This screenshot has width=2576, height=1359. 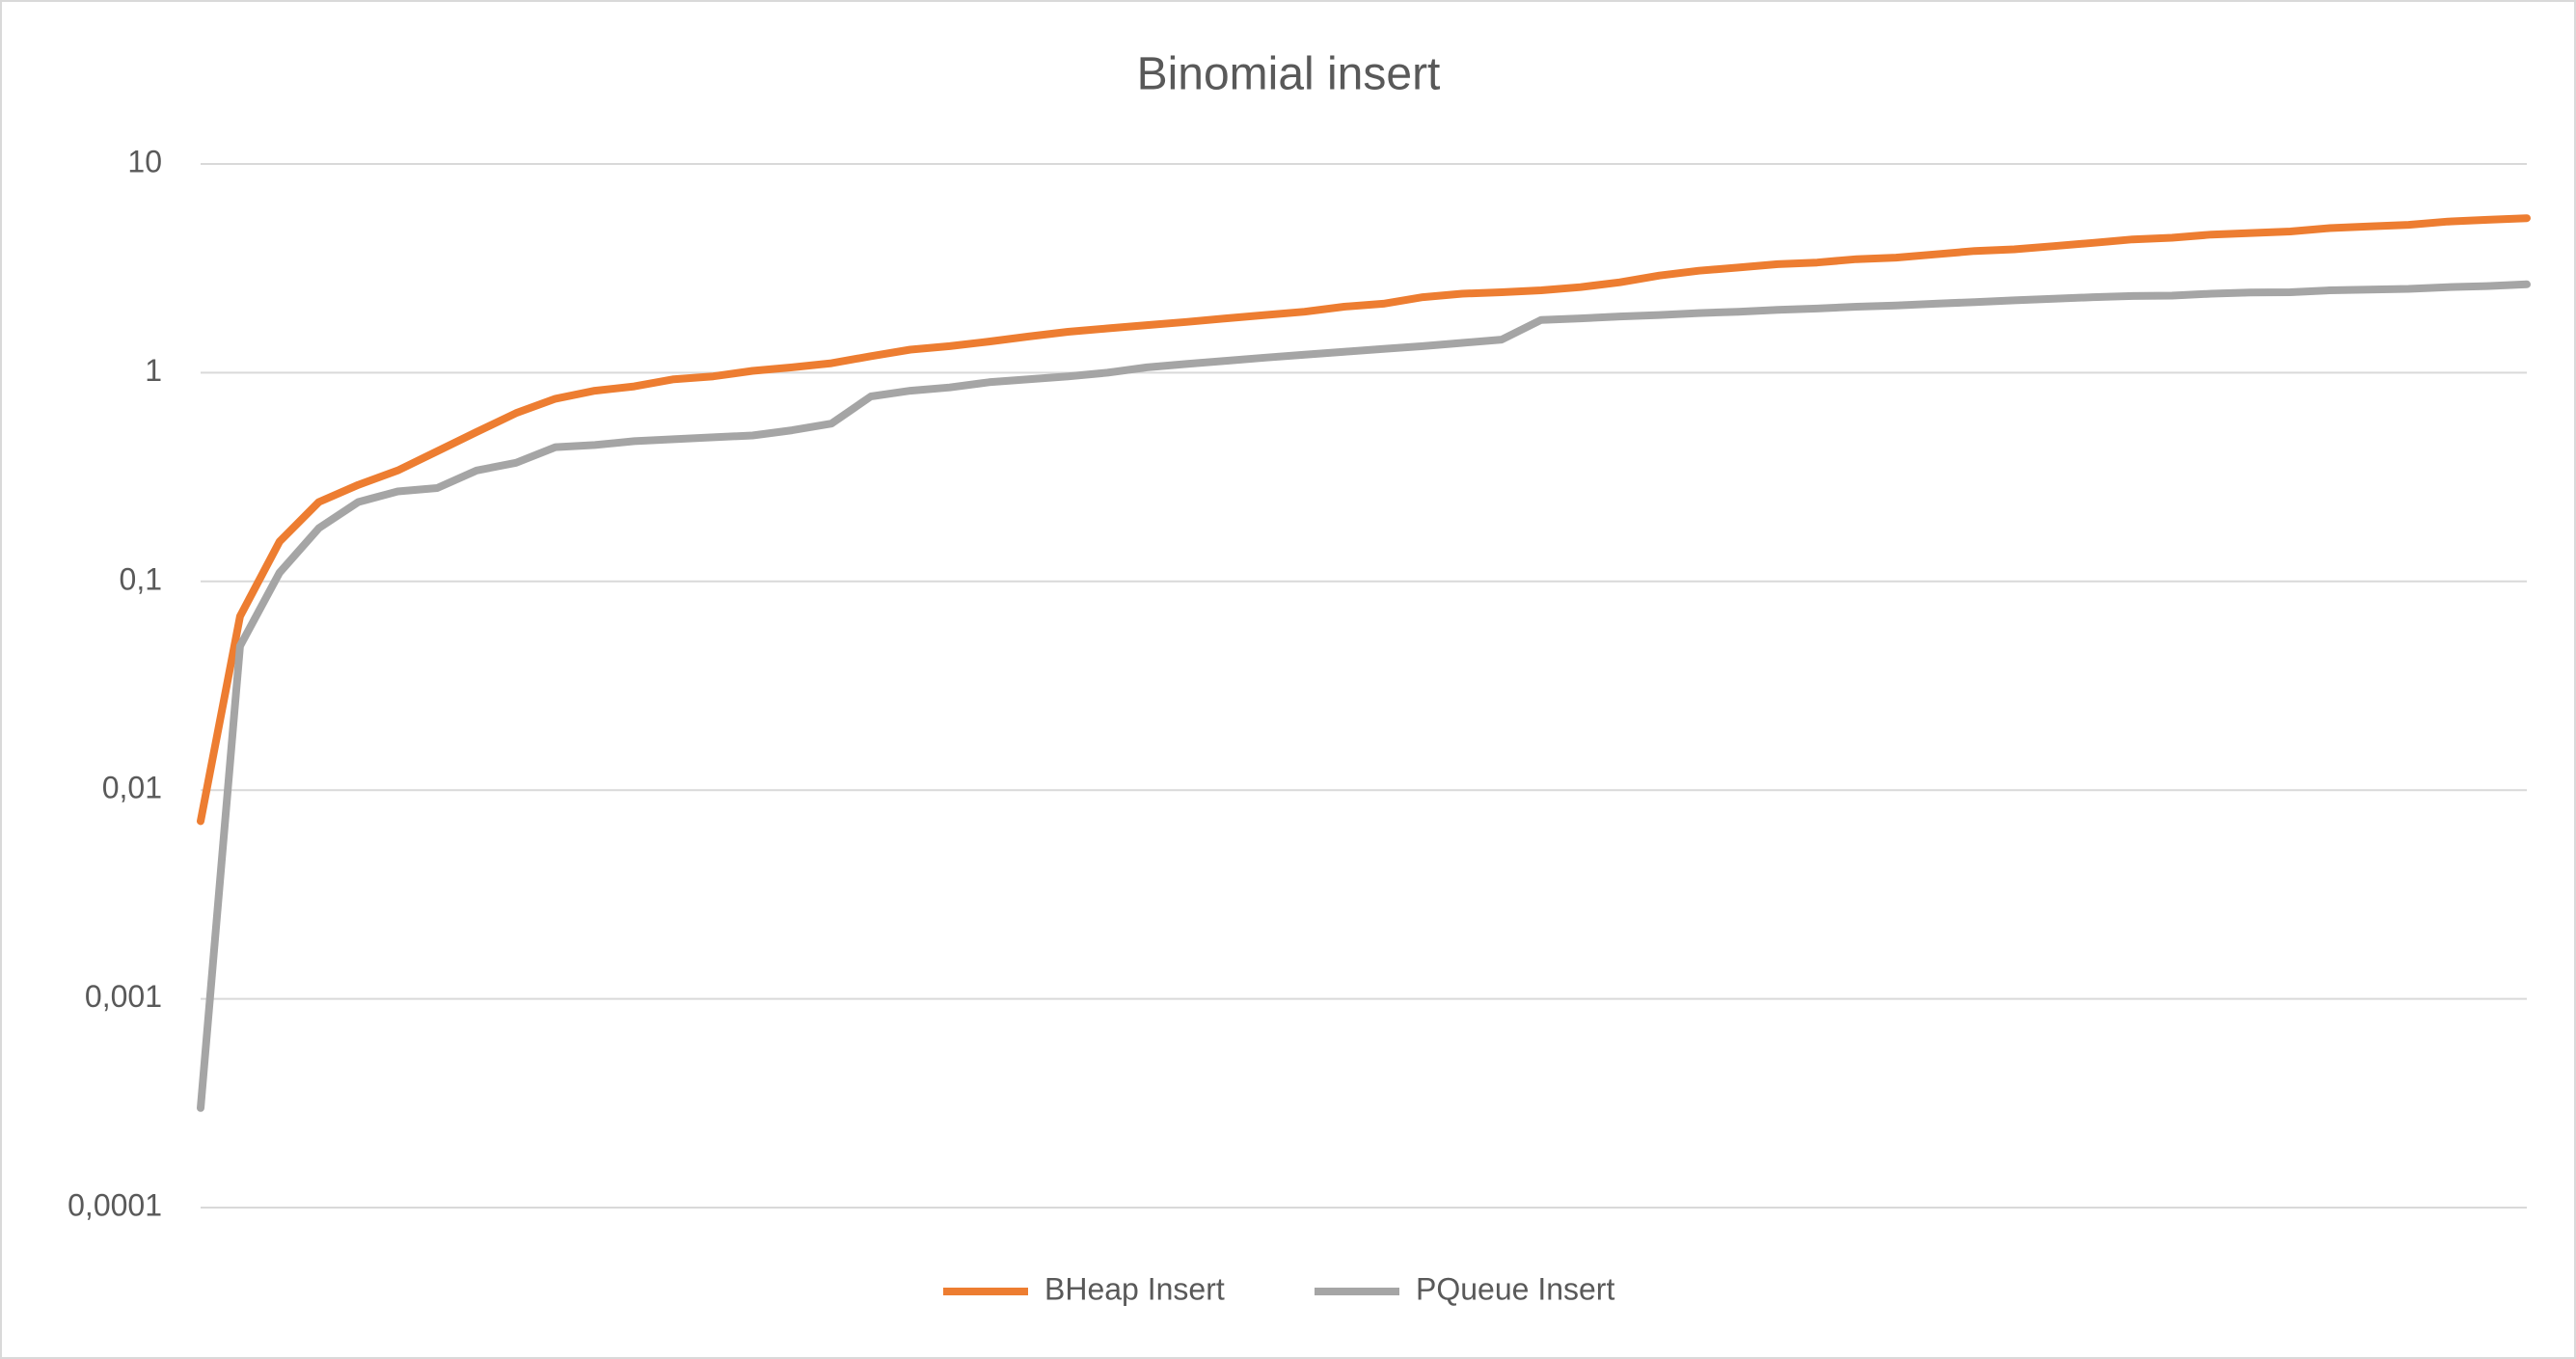 I want to click on legend-label: PQueue Insert, so click(x=1515, y=1288).